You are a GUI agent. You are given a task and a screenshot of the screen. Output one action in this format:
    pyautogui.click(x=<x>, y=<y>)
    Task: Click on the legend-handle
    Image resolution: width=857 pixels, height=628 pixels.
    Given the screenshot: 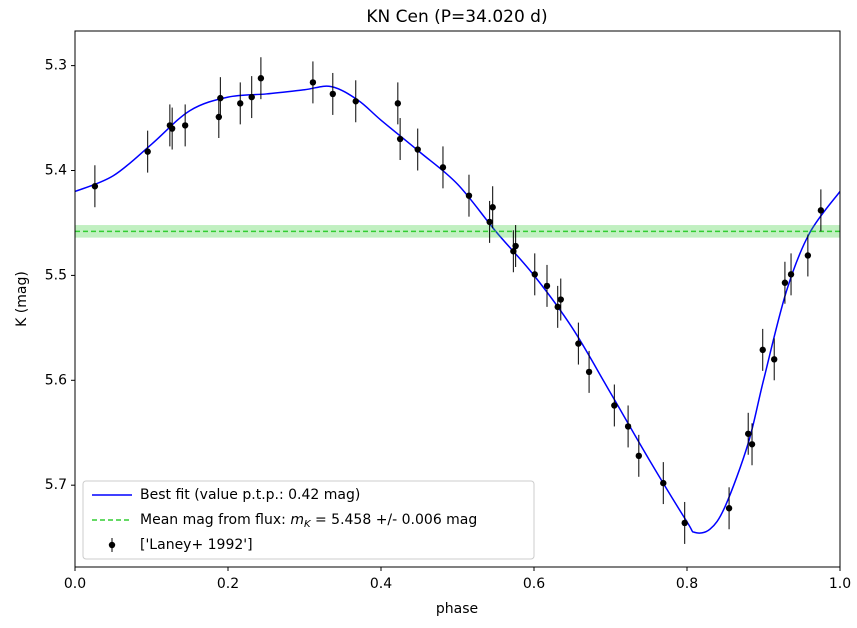 What is the action you would take?
    pyautogui.click(x=112, y=545)
    